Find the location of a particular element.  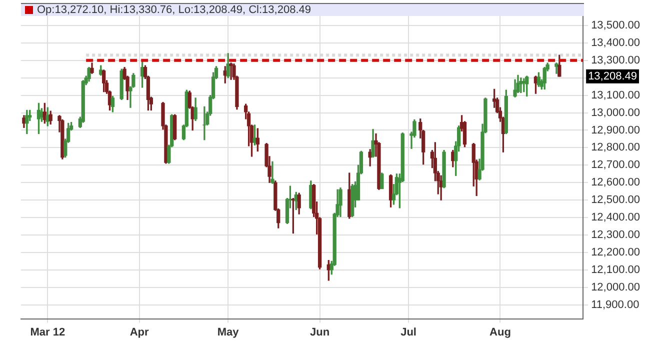

y-tick-label: 12,900.00 is located at coordinates (615, 130).